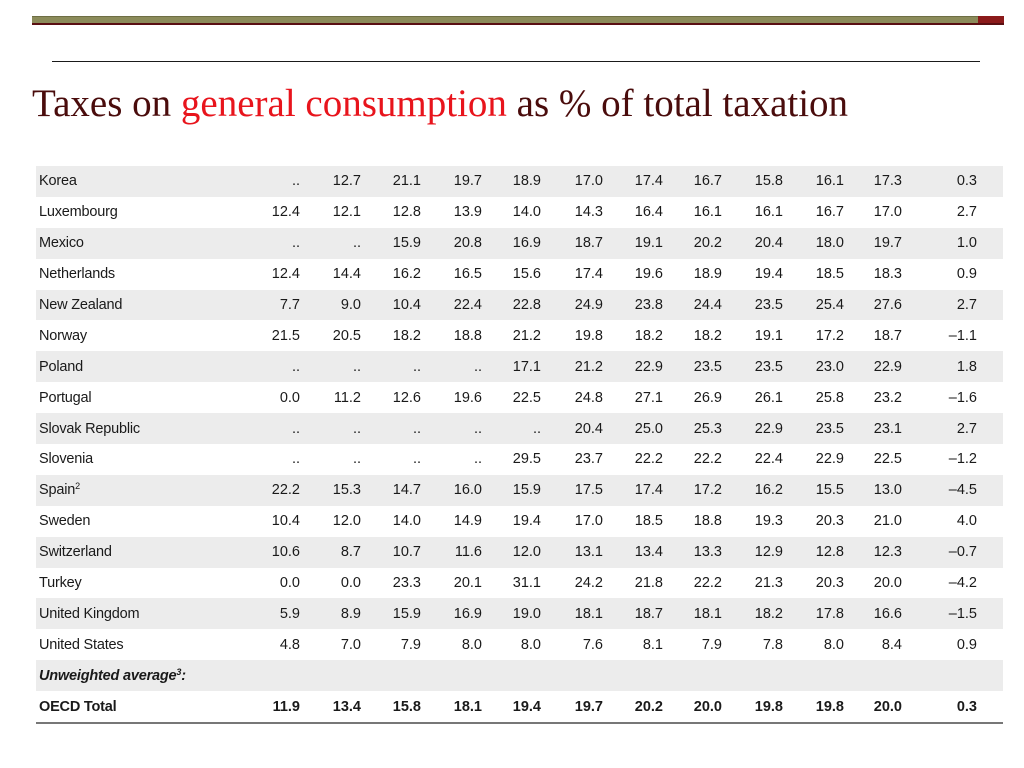 This screenshot has height=768, width=1024. Describe the element at coordinates (692, 212) in the screenshot. I see `cell-value: 16.1` at that location.